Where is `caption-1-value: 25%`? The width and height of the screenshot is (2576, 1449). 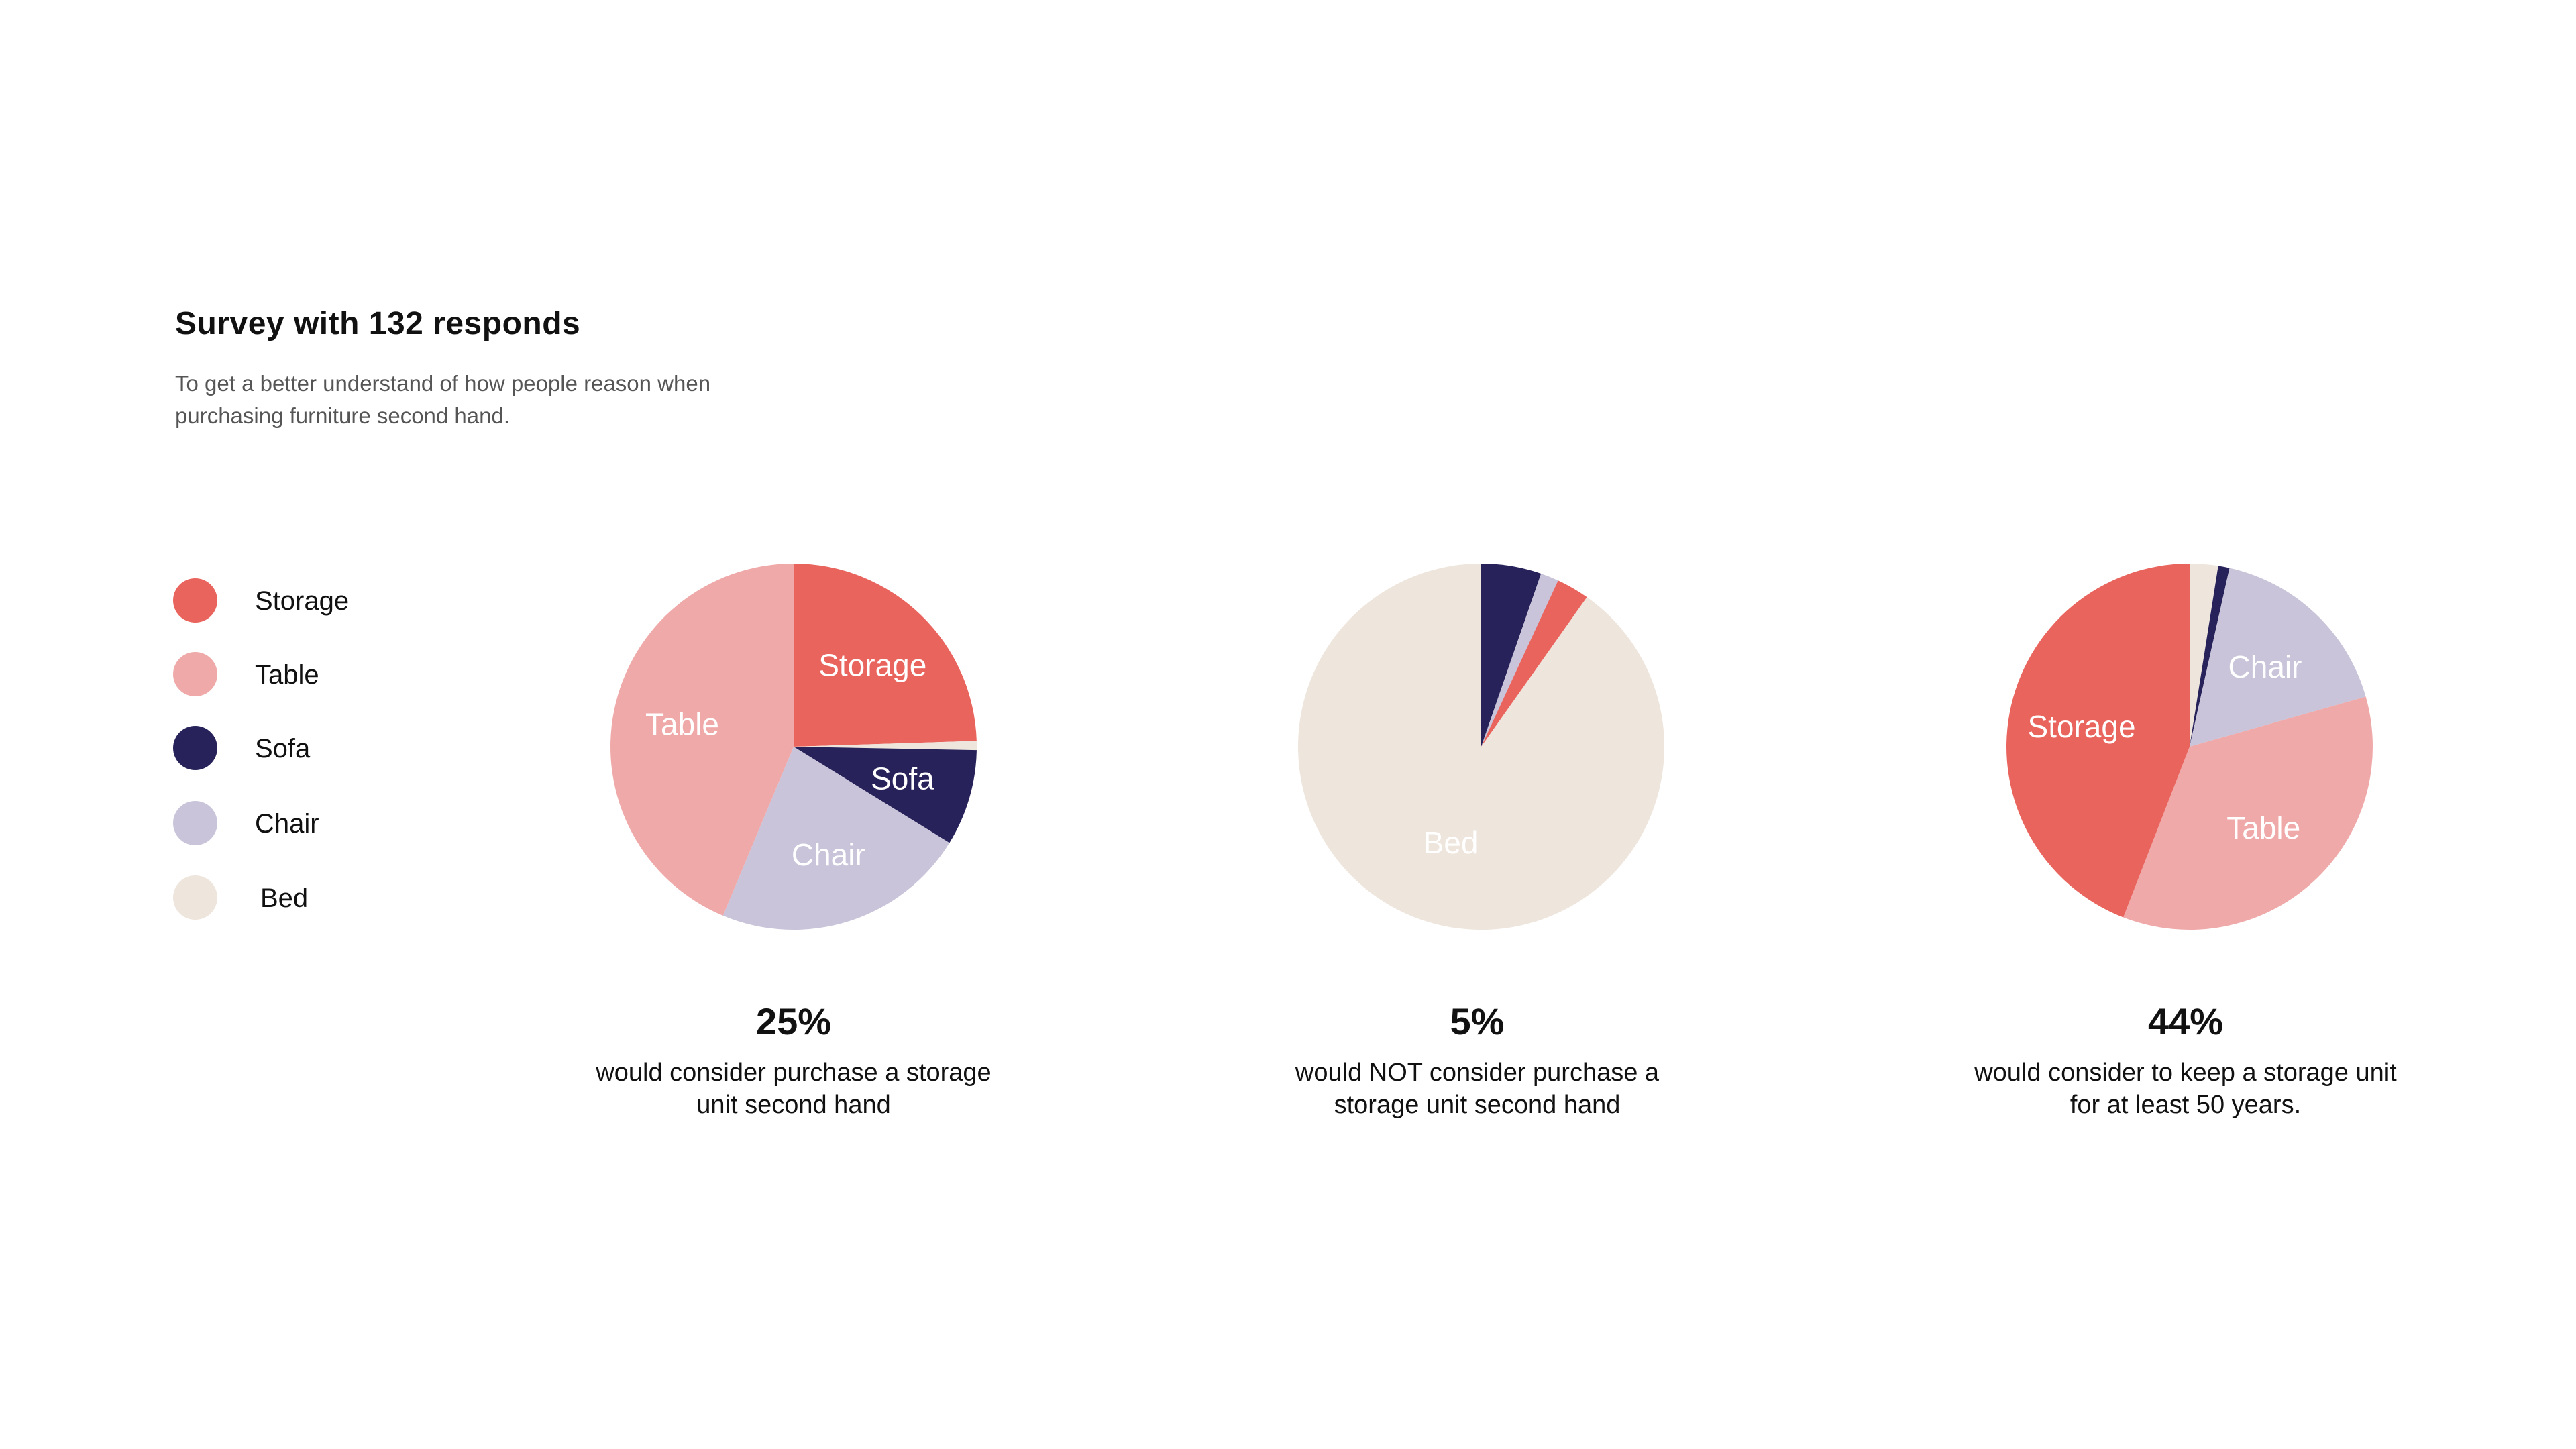
caption-1-value: 25% is located at coordinates (793, 1021).